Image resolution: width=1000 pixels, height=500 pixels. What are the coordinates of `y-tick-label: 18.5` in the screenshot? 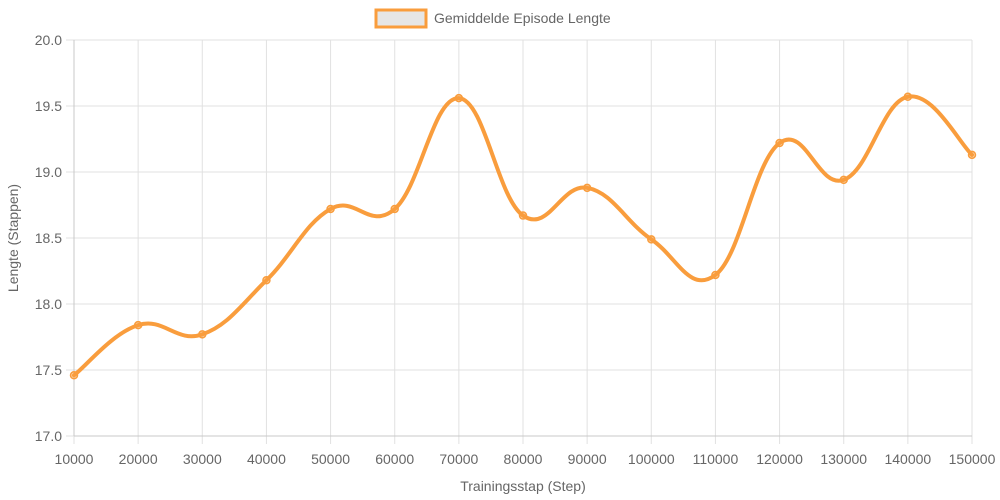 It's located at (48, 238).